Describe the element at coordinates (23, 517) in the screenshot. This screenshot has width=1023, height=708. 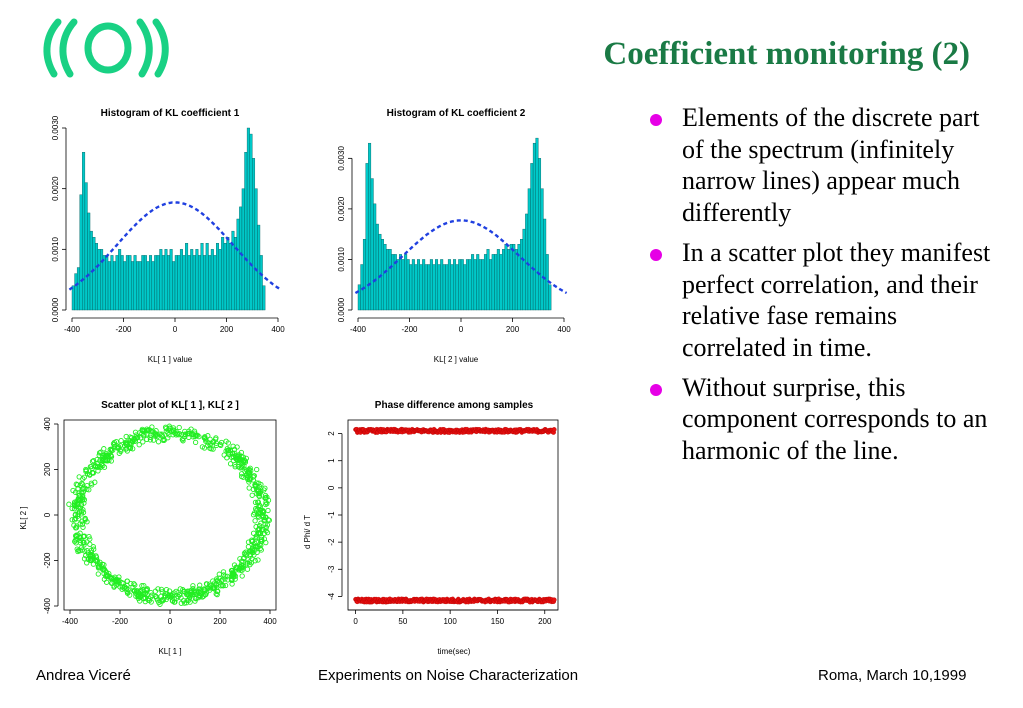
I see `y-axis-label: KL[ 2 ]` at that location.